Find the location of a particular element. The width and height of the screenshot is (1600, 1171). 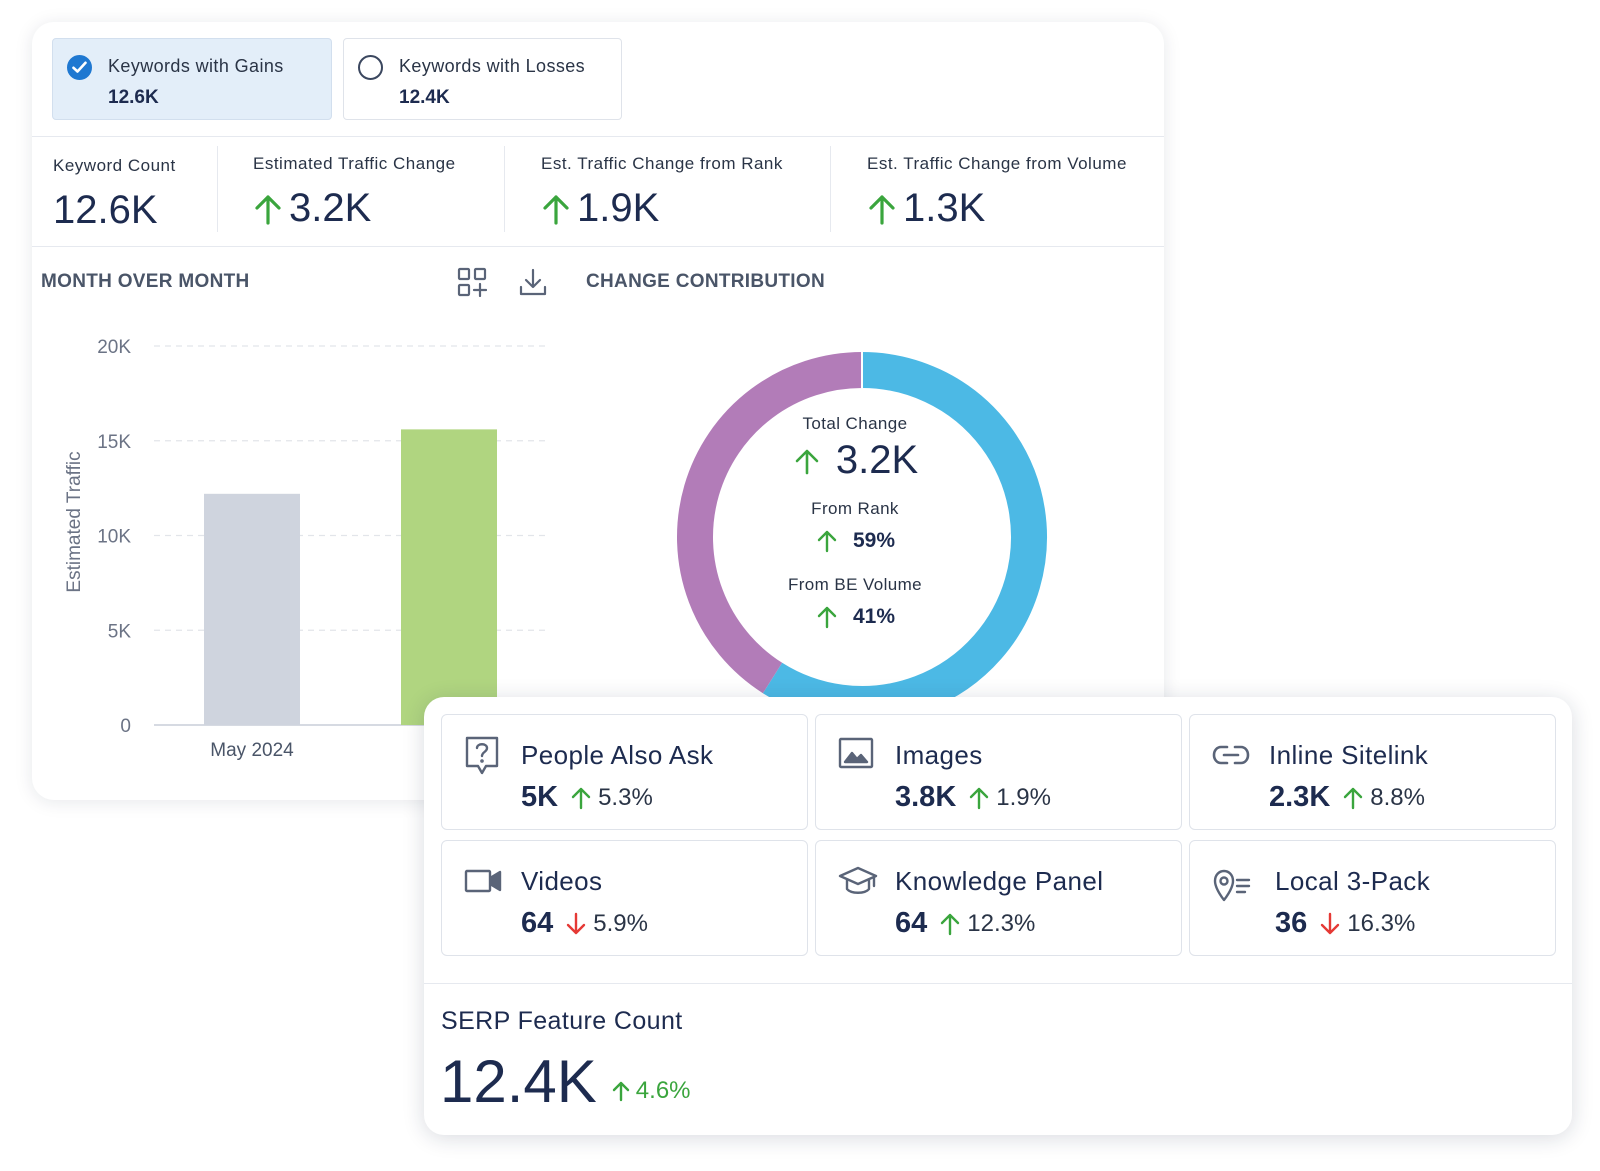

feature-stats: 36 16.3% is located at coordinates (1345, 923).